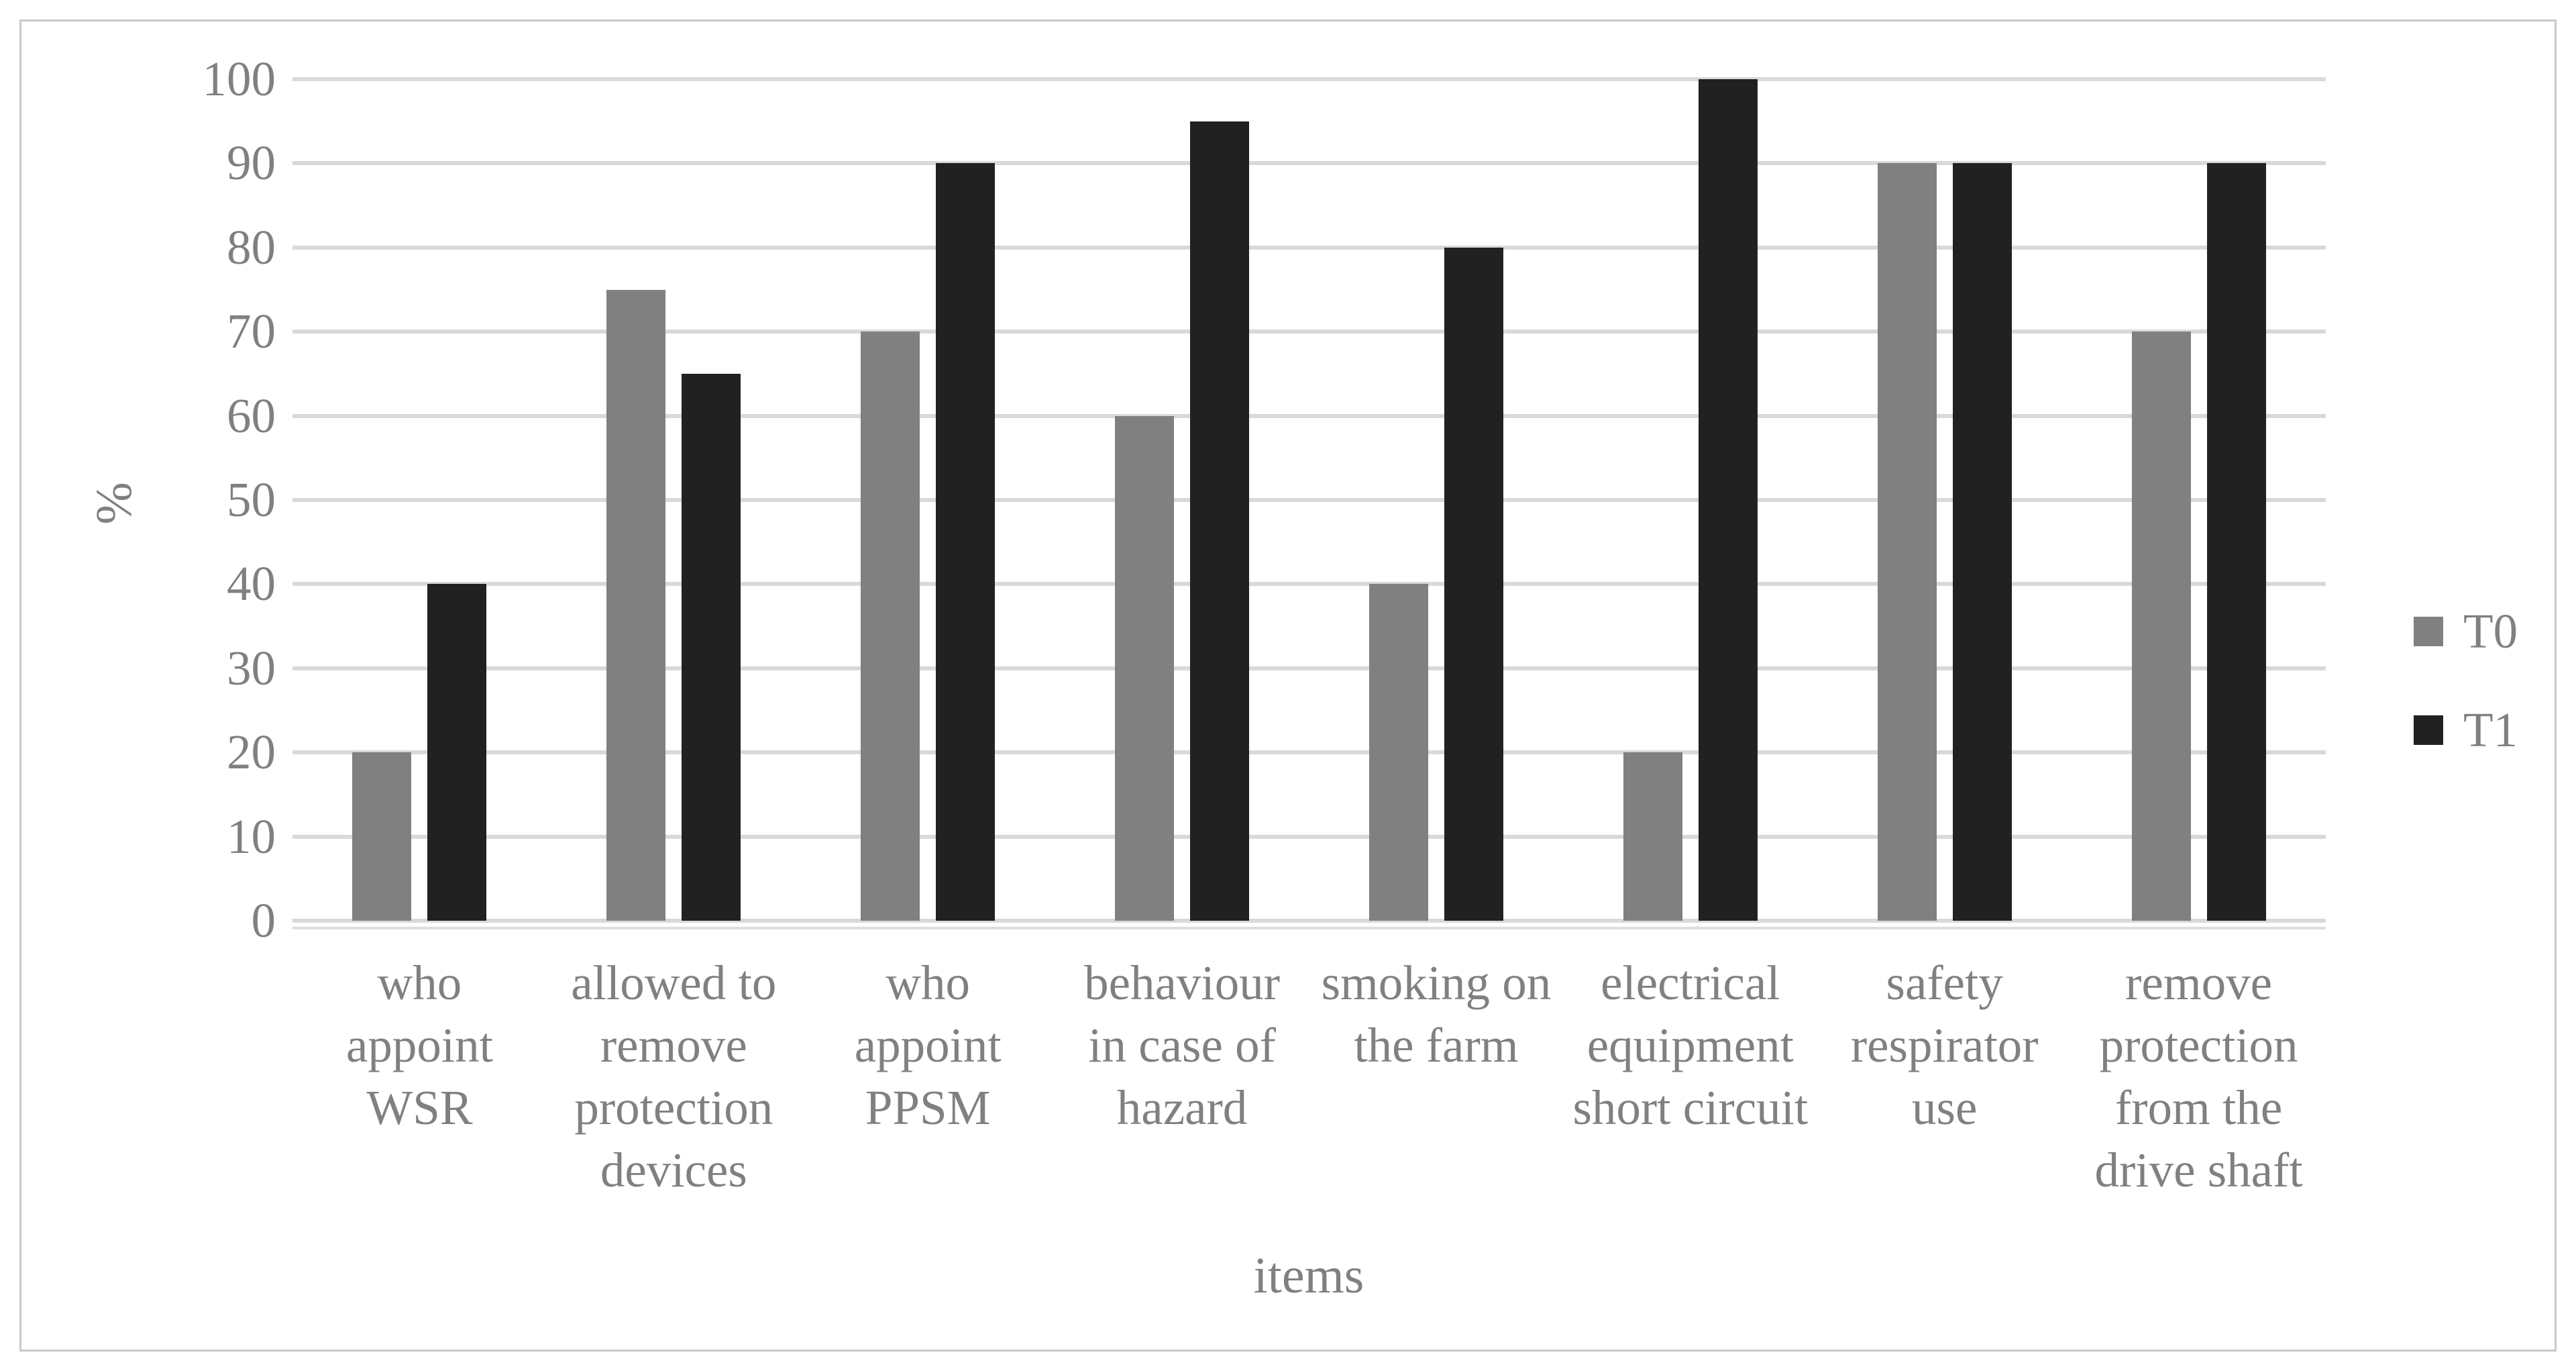  What do you see at coordinates (1436, 1014) in the screenshot?
I see `x-category-label: smoking on the farm` at bounding box center [1436, 1014].